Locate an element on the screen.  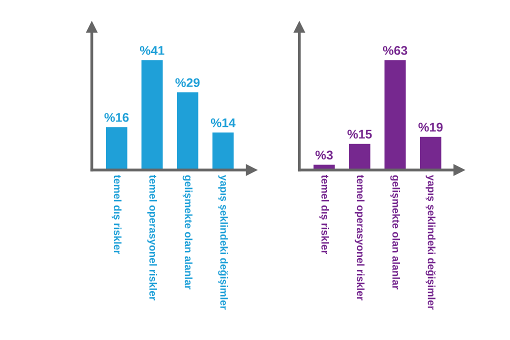
data-label: %19 is located at coordinates (430, 127).